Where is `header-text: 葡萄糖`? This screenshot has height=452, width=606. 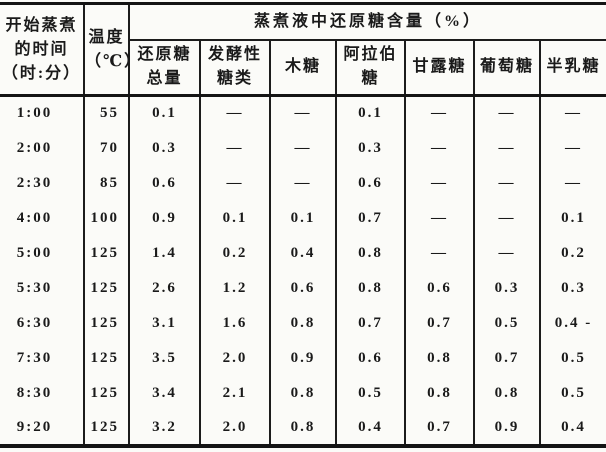
header-text: 葡萄糖 is located at coordinates (506, 67).